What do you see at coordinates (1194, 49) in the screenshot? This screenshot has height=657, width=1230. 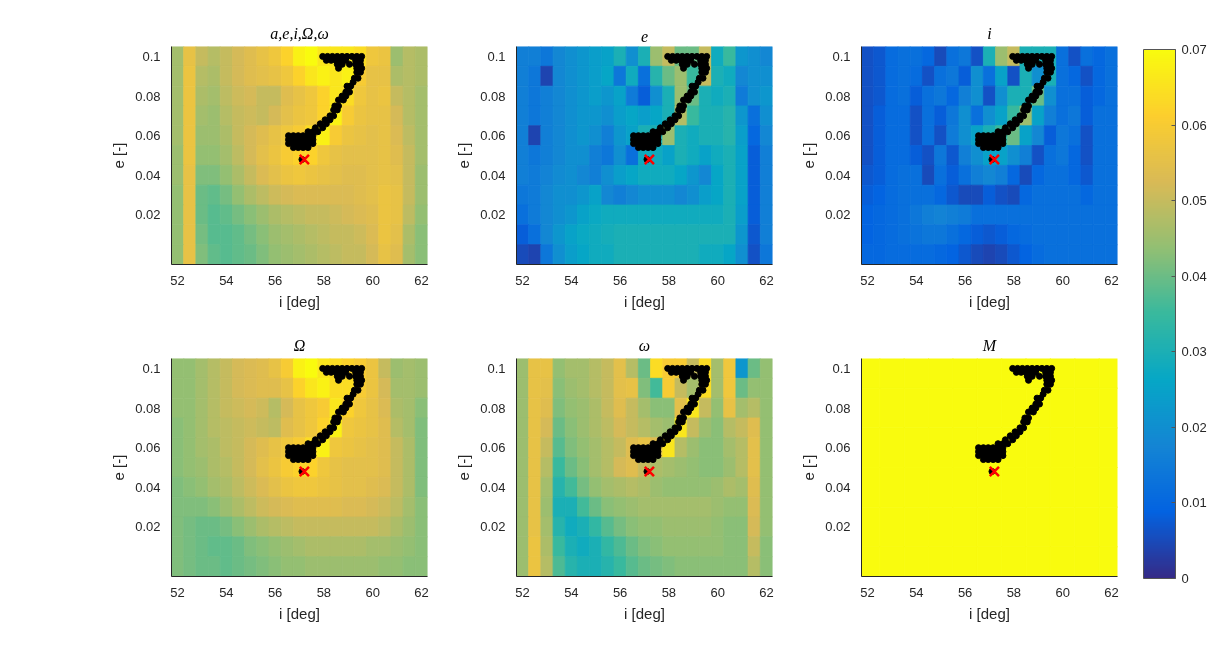 I see `color-bar-label: 0.07` at bounding box center [1194, 49].